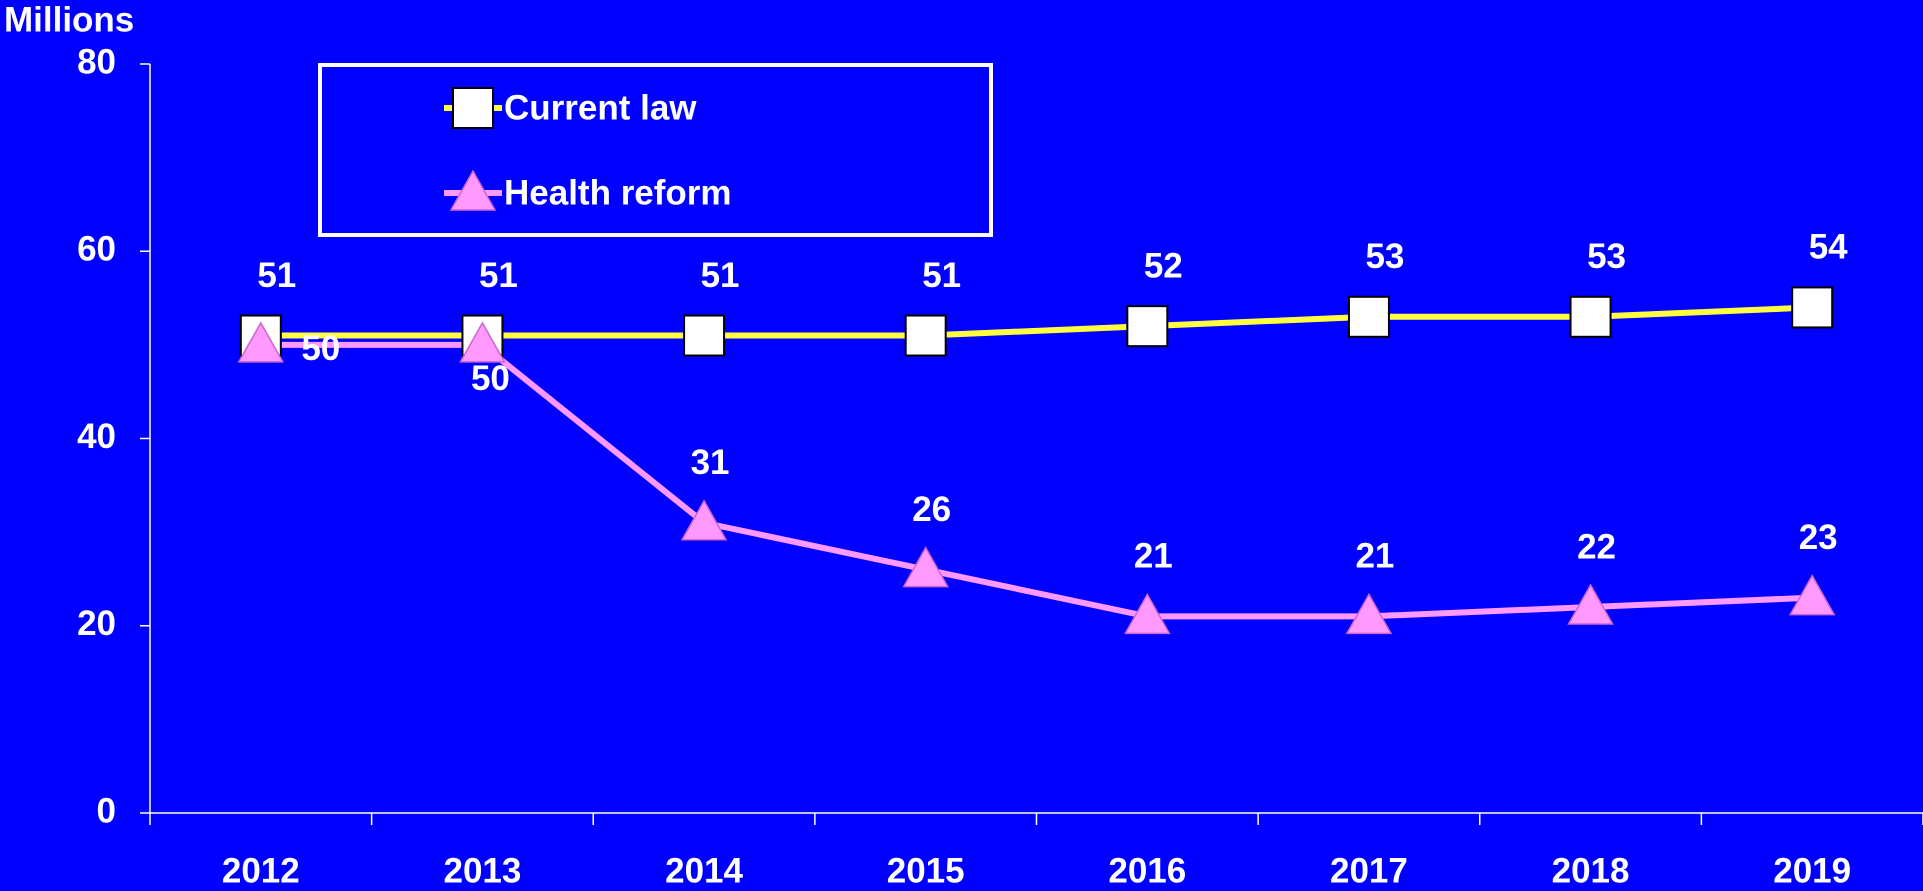 Image resolution: width=1923 pixels, height=891 pixels. I want to click on data-label: 26, so click(931, 509).